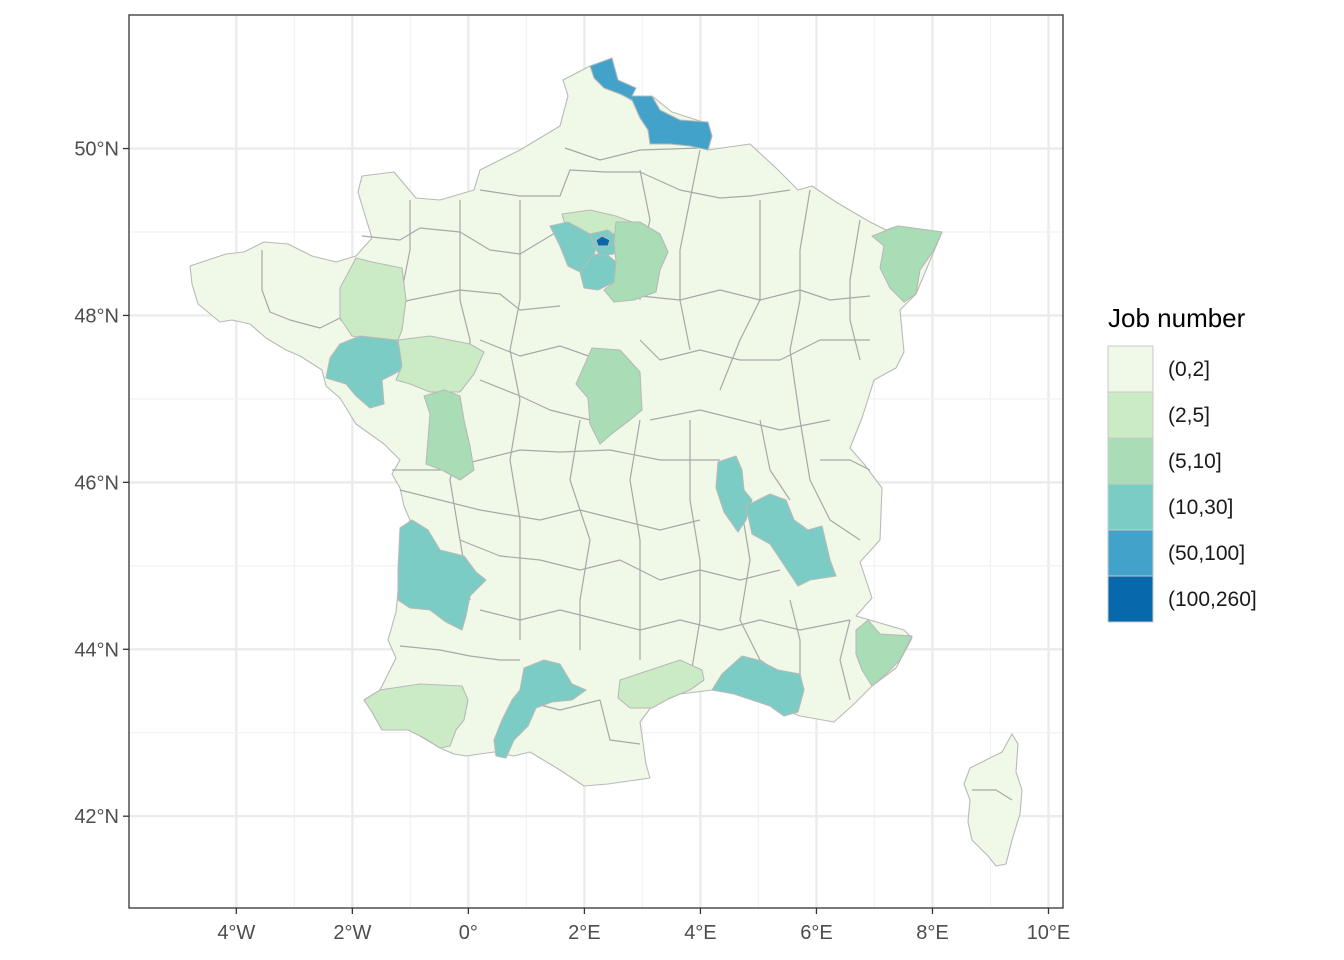 The width and height of the screenshot is (1344, 960). I want to click on region-vienne, so click(449, 435).